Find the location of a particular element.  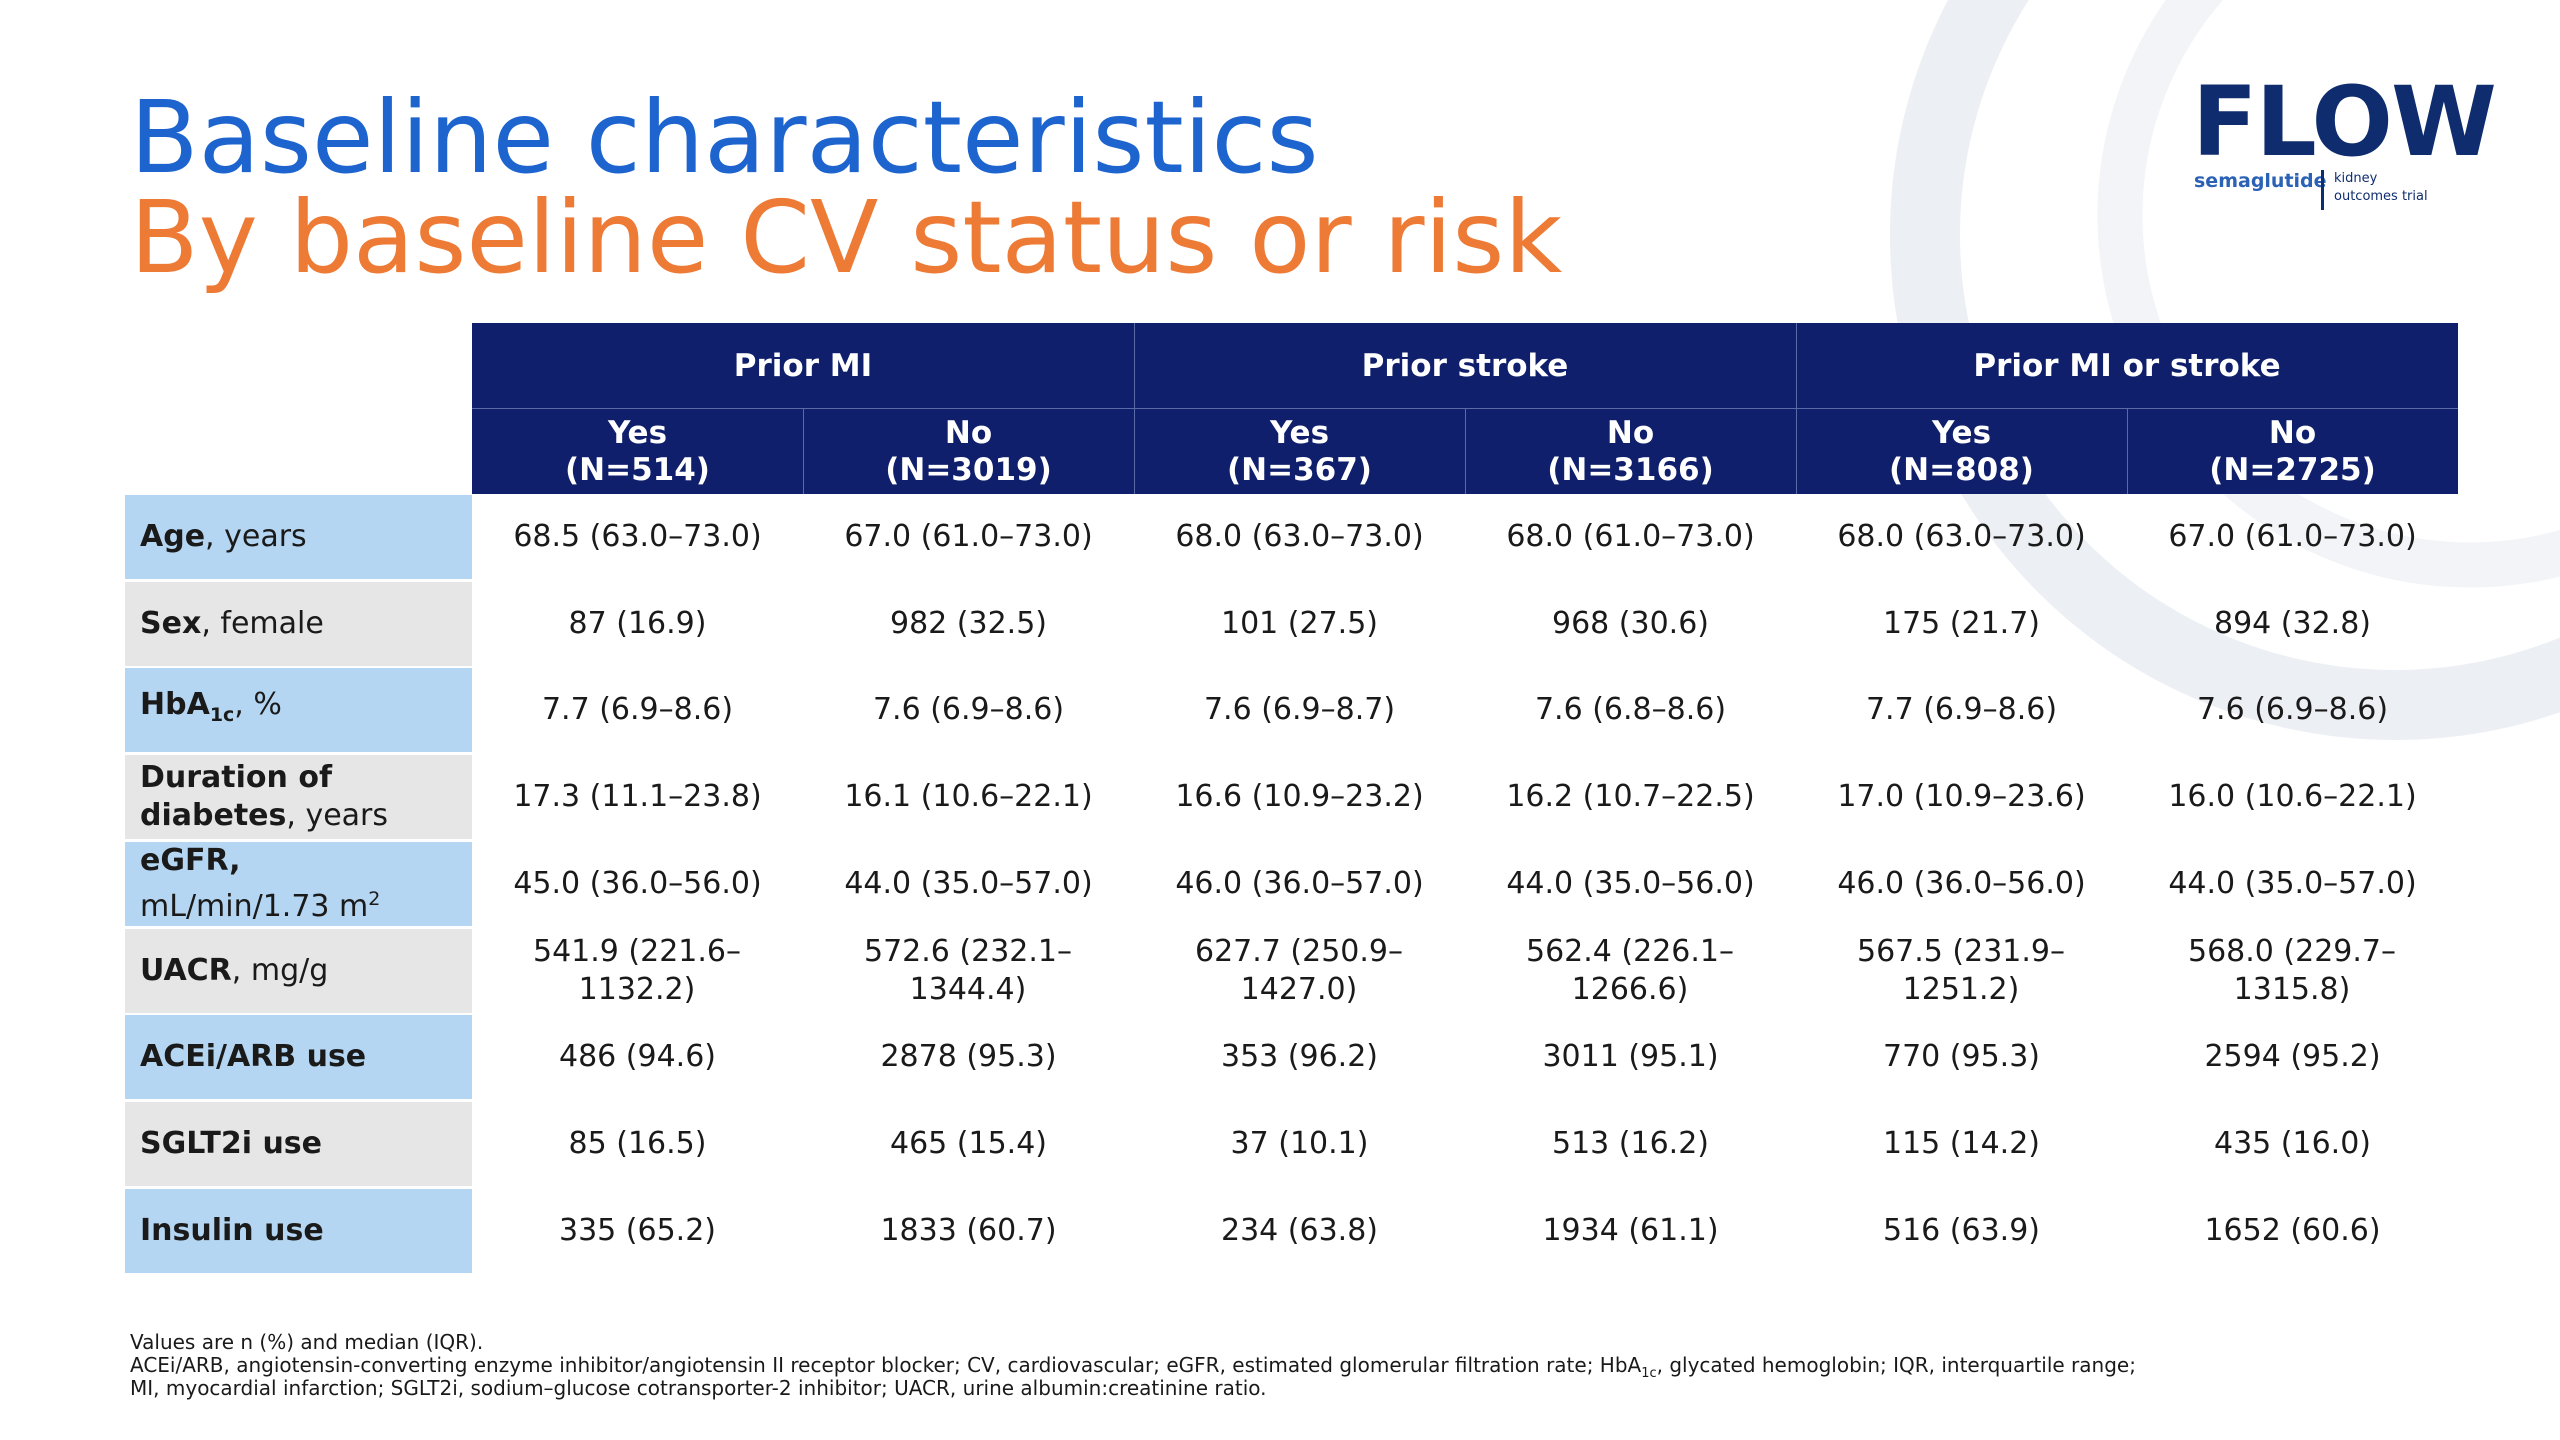

table-cell: 982 (32.5) is located at coordinates (968, 623).